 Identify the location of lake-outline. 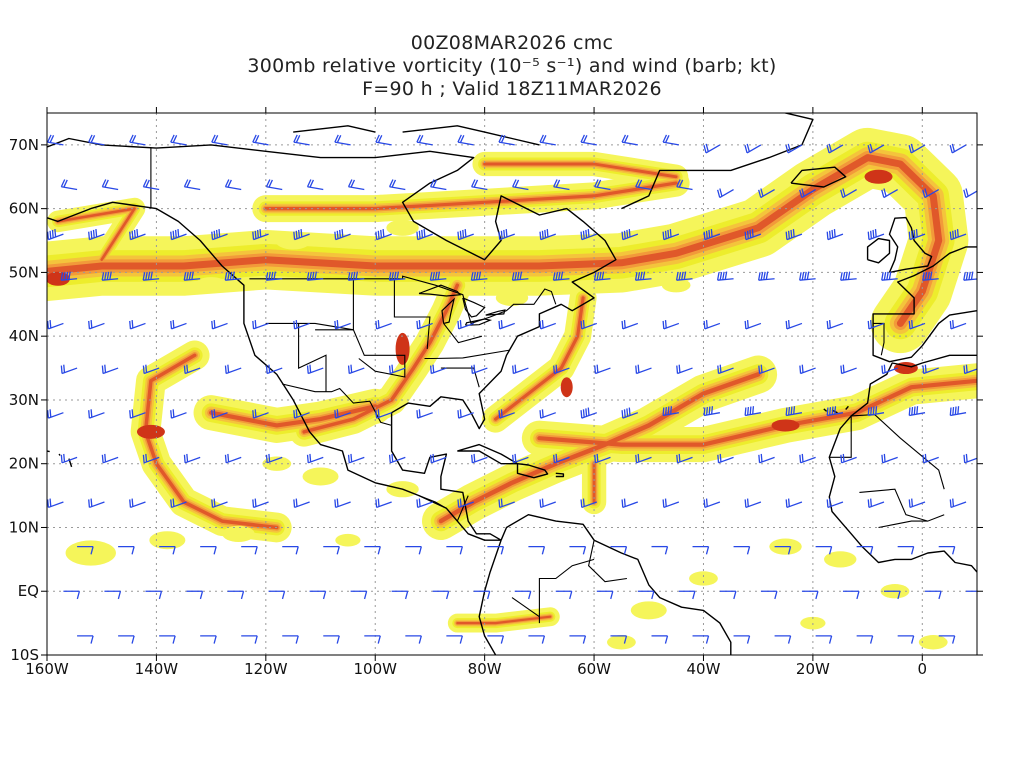
(448, 310).